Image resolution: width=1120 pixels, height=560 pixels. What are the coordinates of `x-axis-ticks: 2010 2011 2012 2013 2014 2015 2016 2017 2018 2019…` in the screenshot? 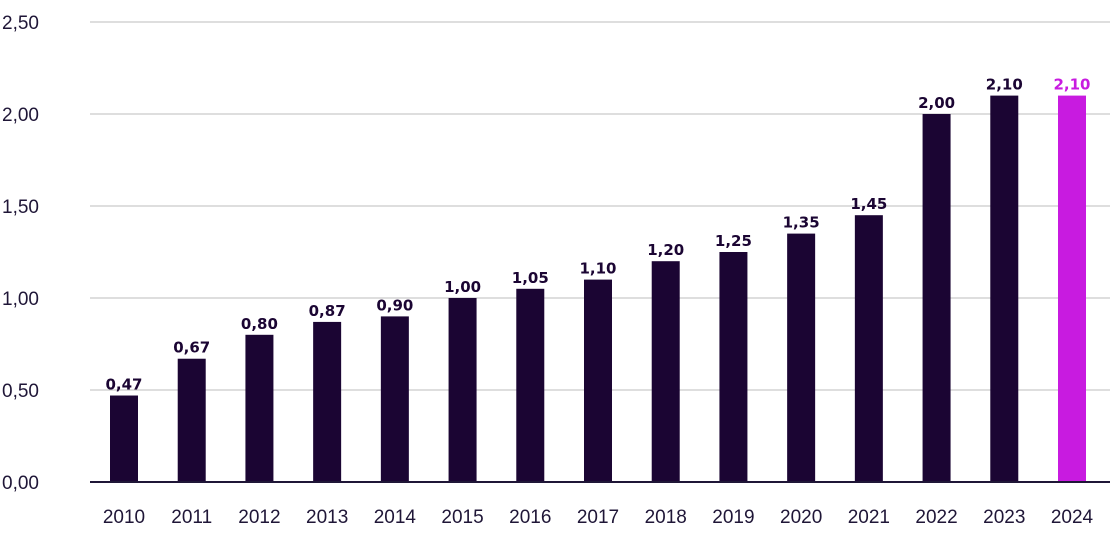 It's located at (598, 517).